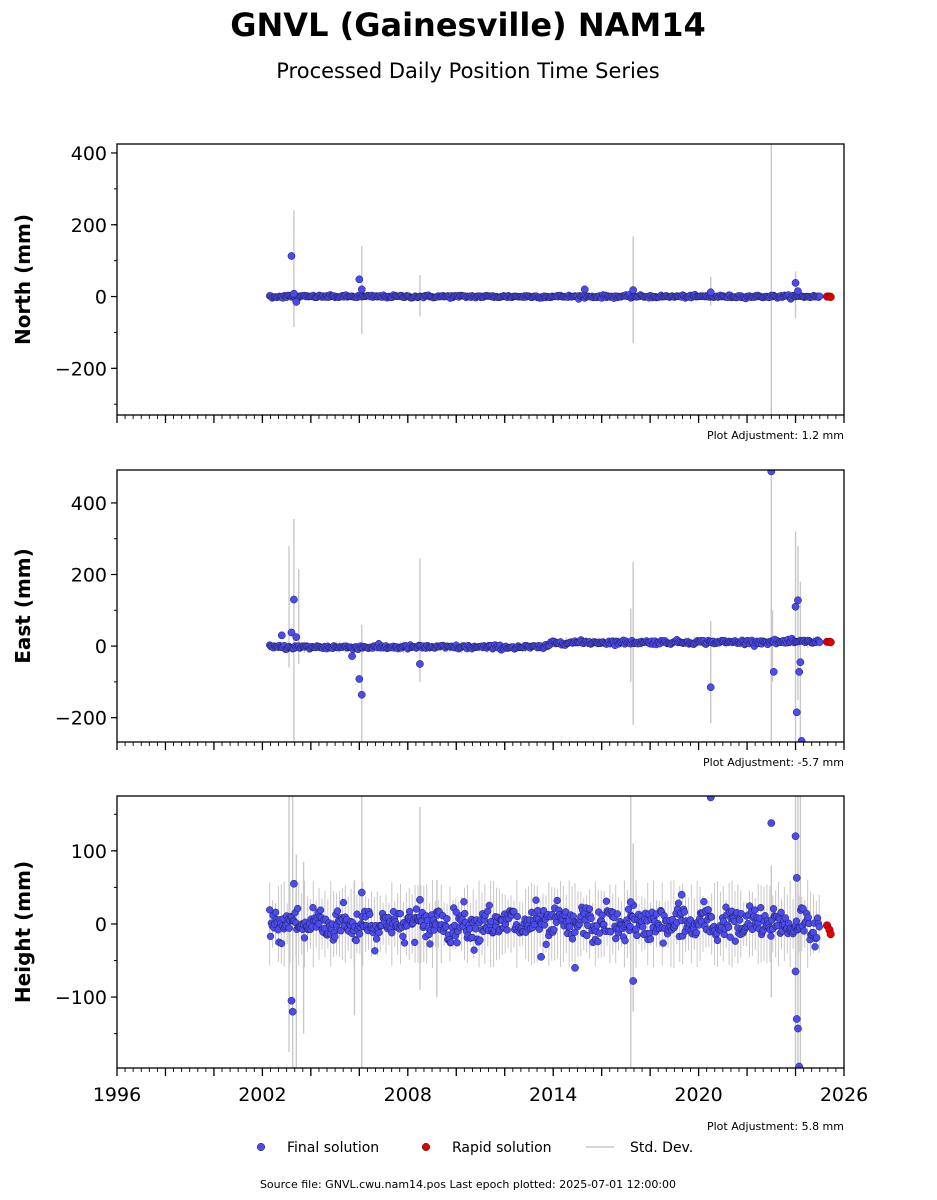  I want to click on y-tick-label: −100, so click(81, 998).